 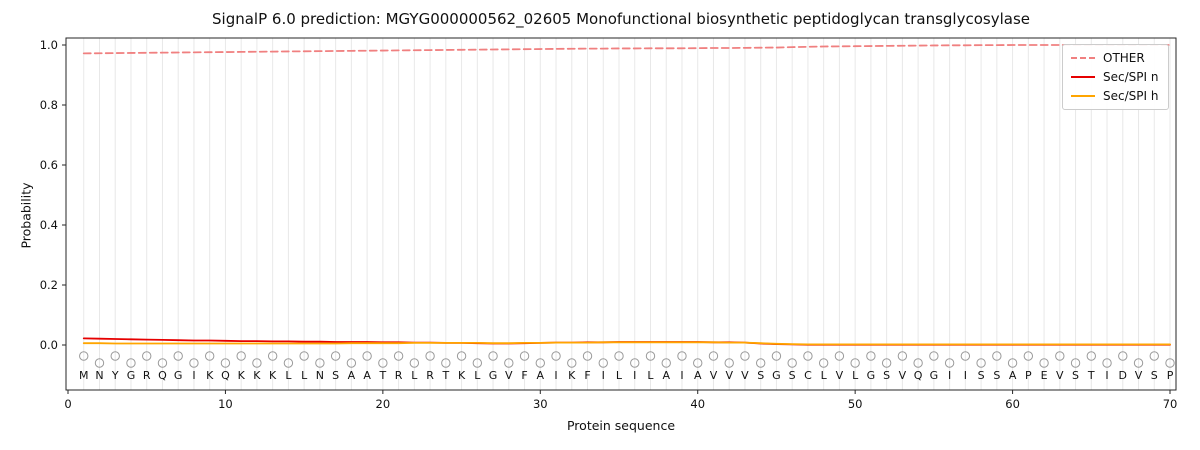 I want to click on residue-letter: C, so click(x=808, y=375).